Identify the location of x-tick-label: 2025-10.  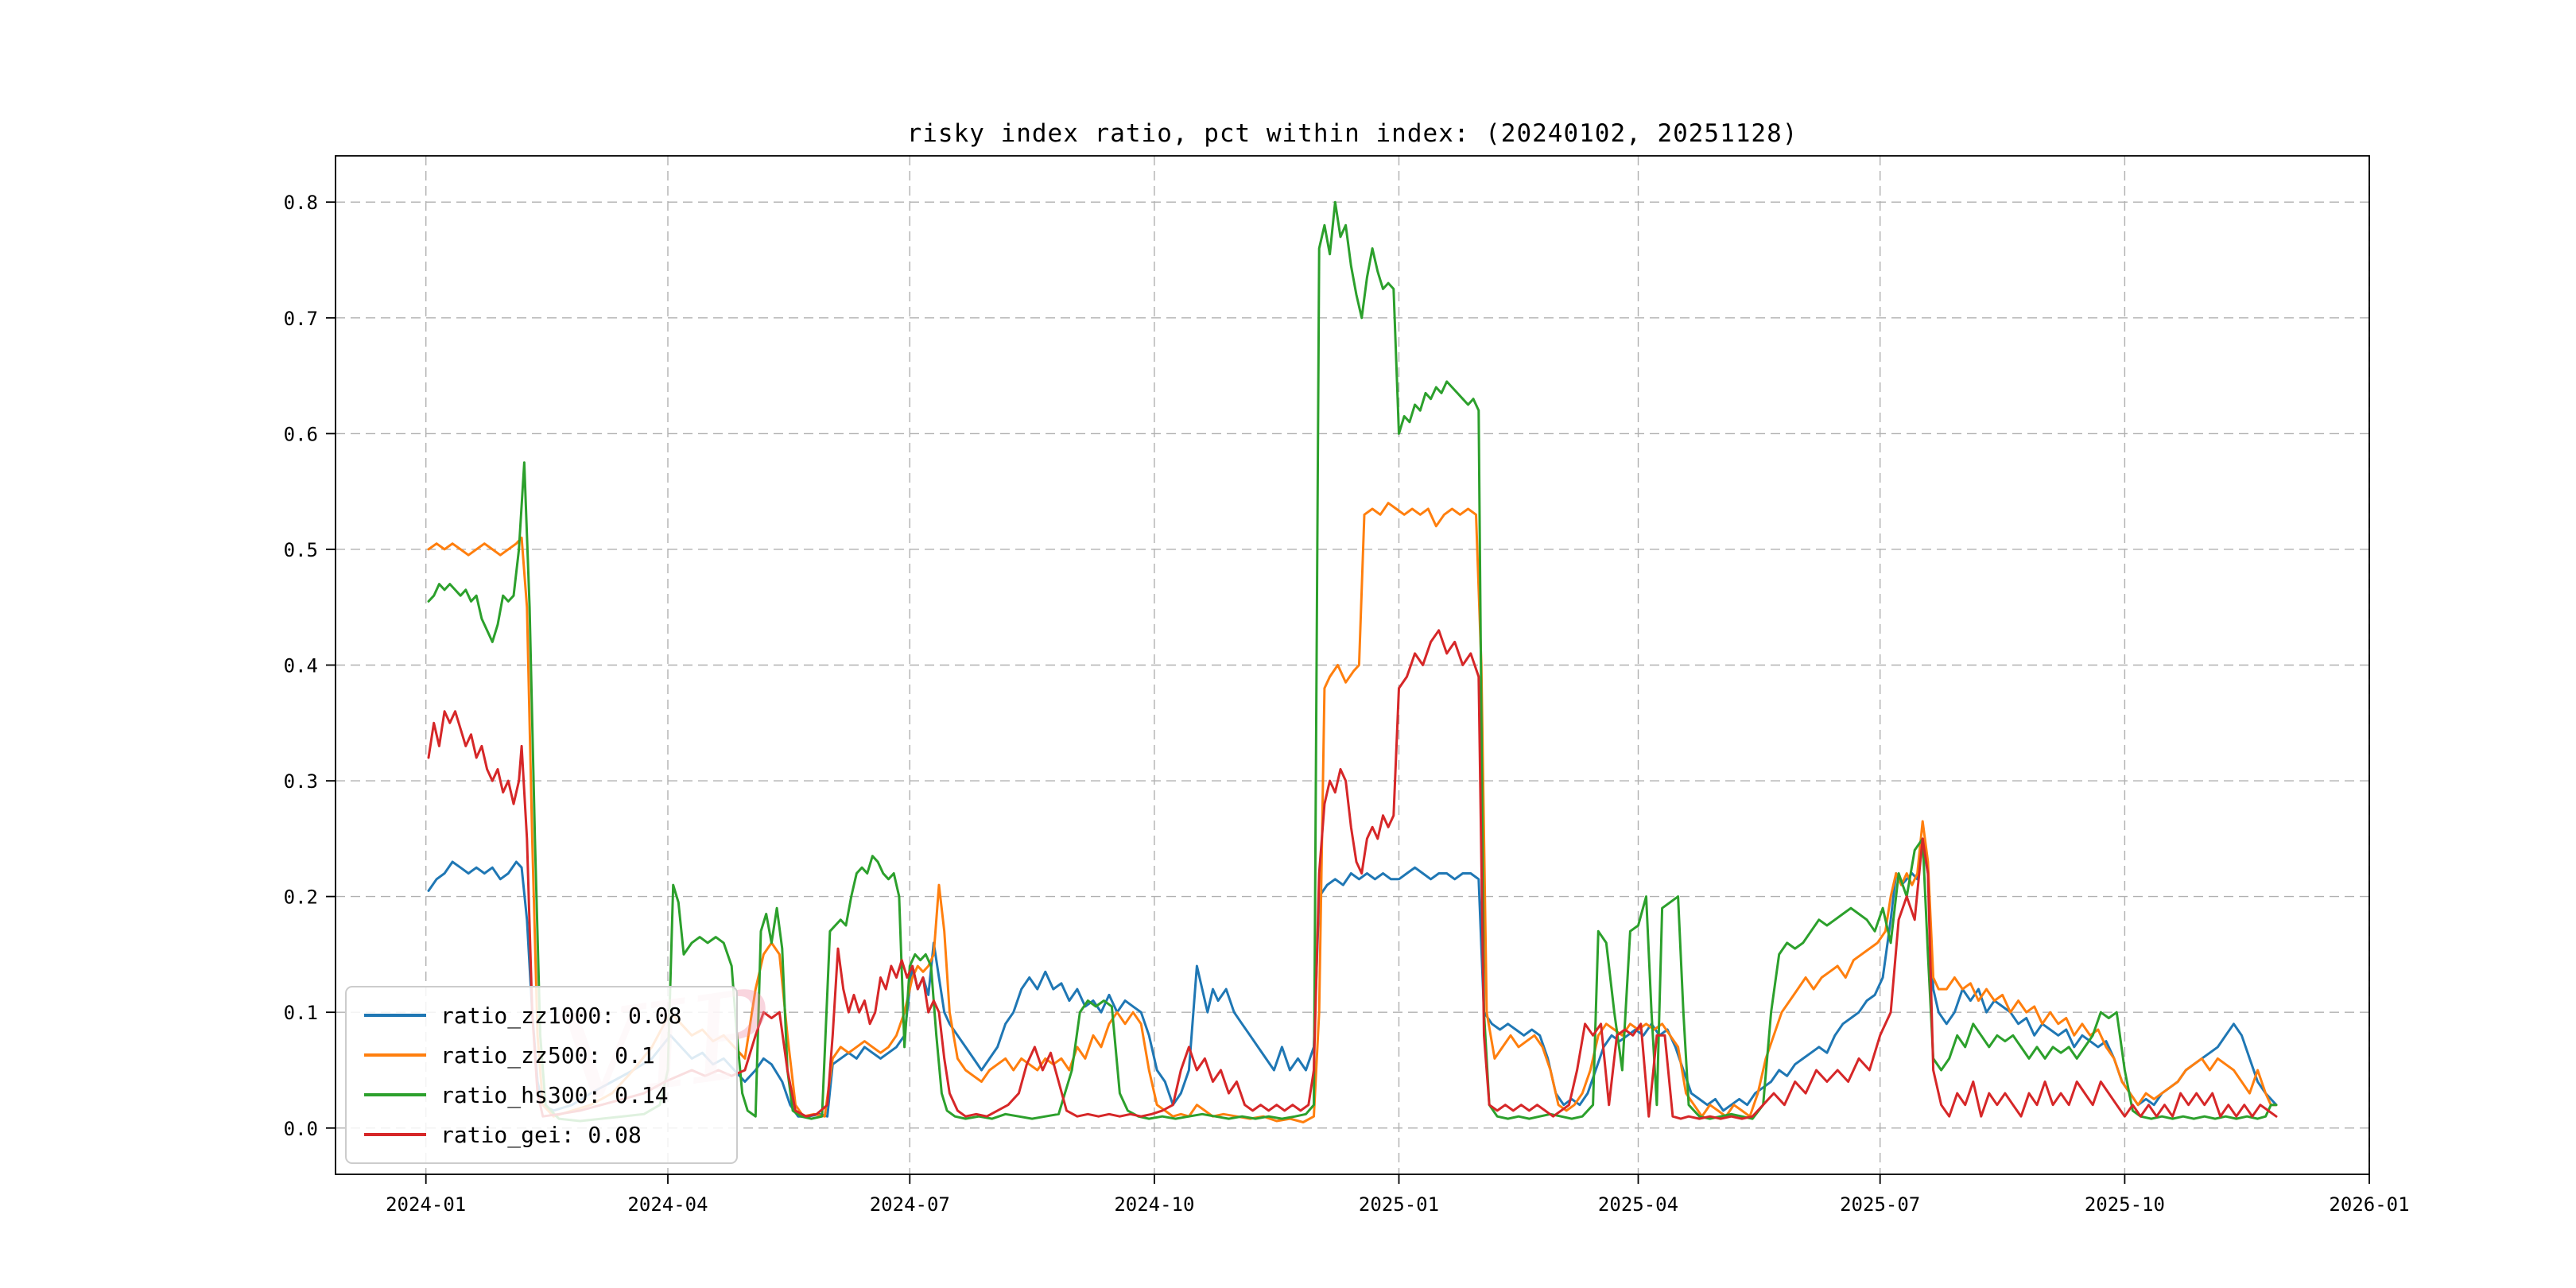
(2125, 1205).